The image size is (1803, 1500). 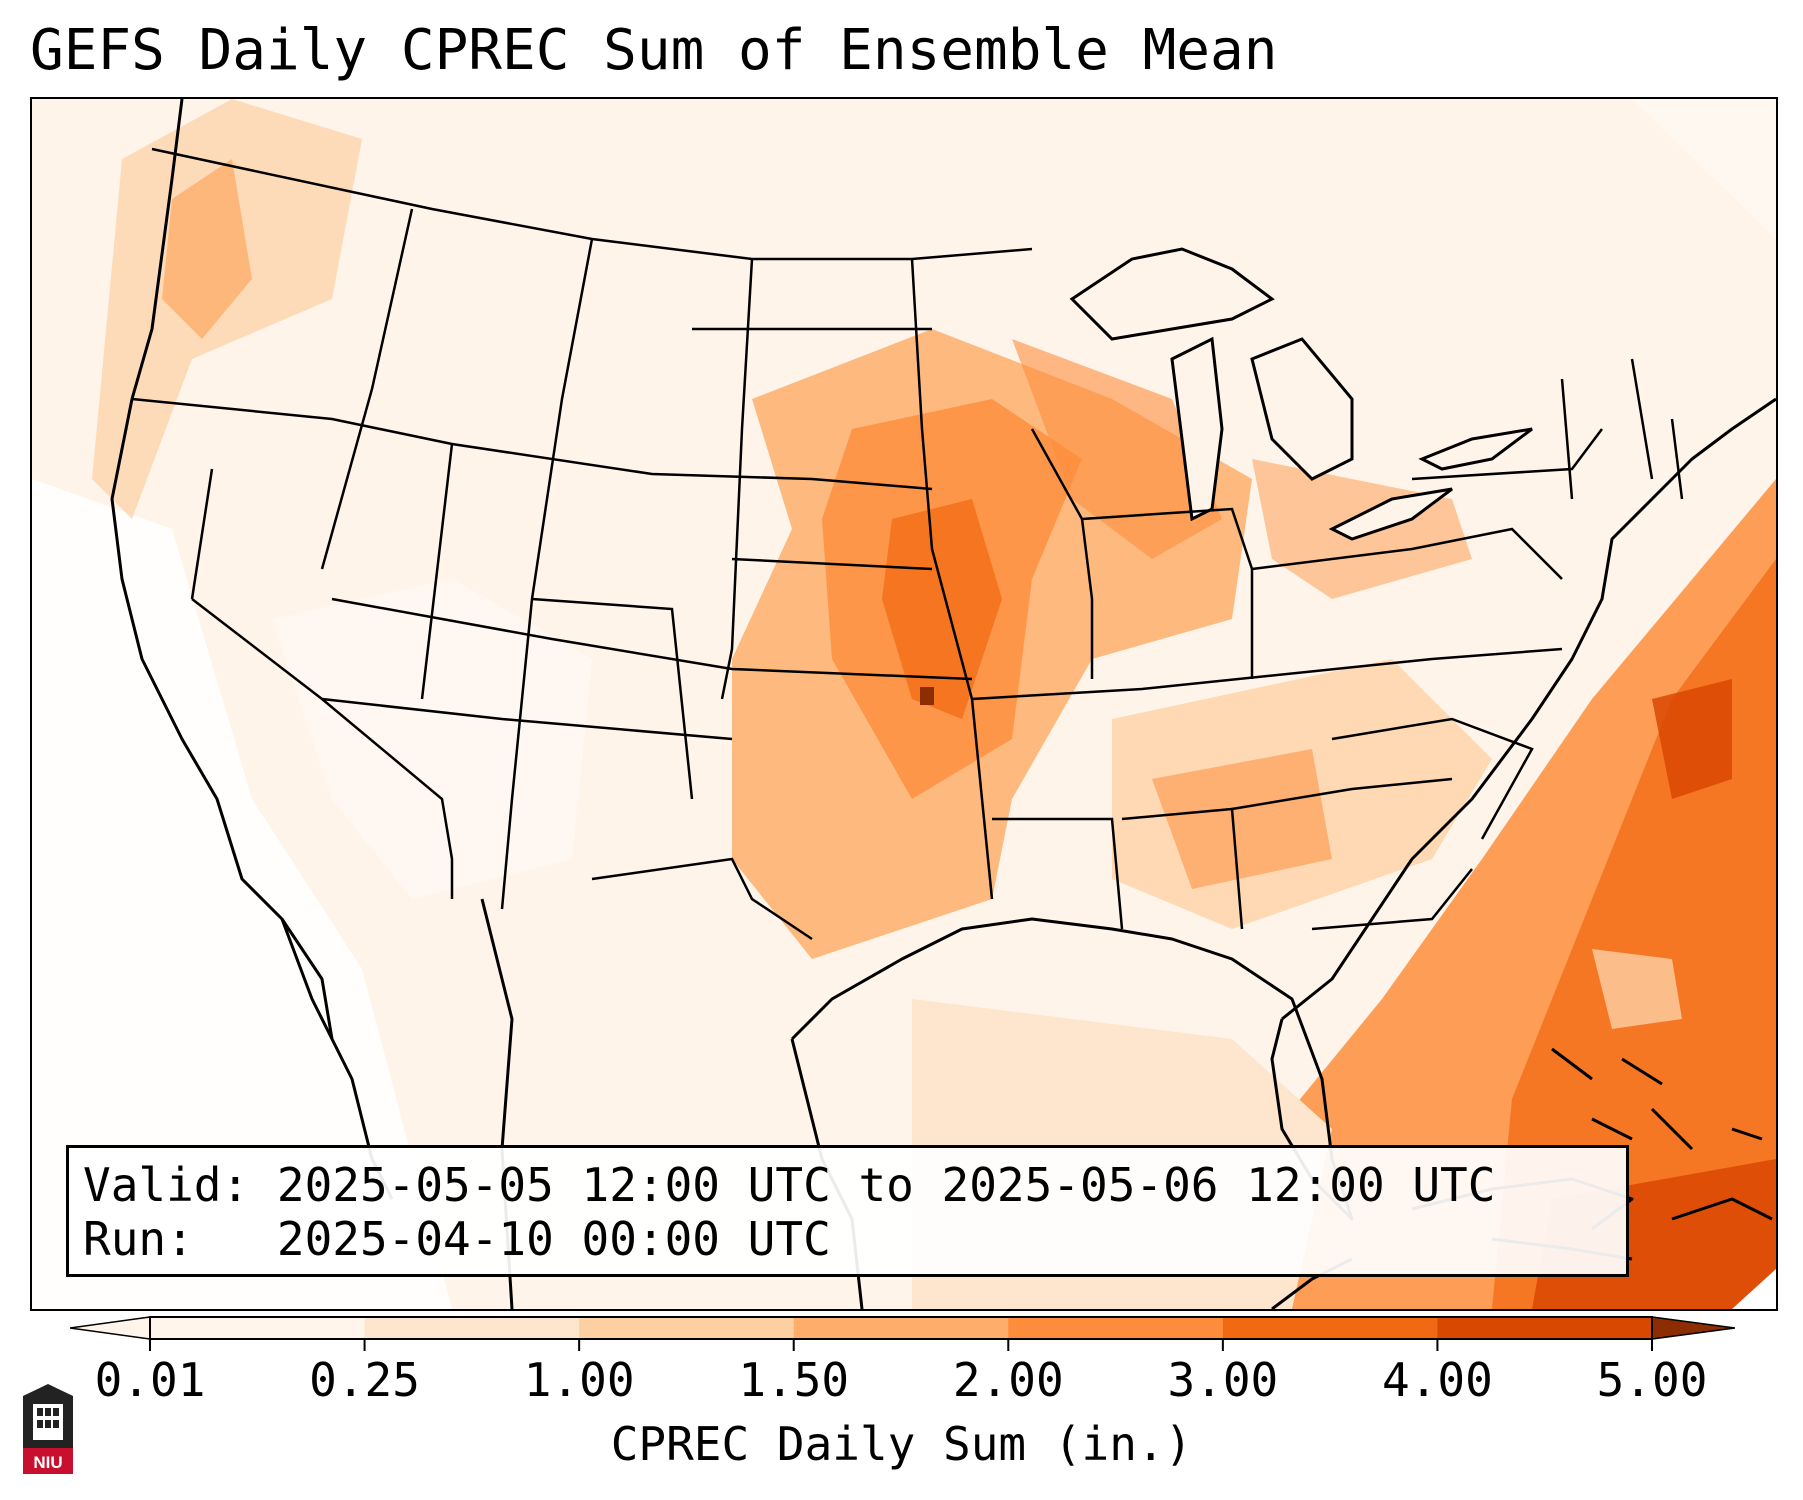 What do you see at coordinates (1652, 1380) in the screenshot?
I see `colorbar-tick-label: 5.00` at bounding box center [1652, 1380].